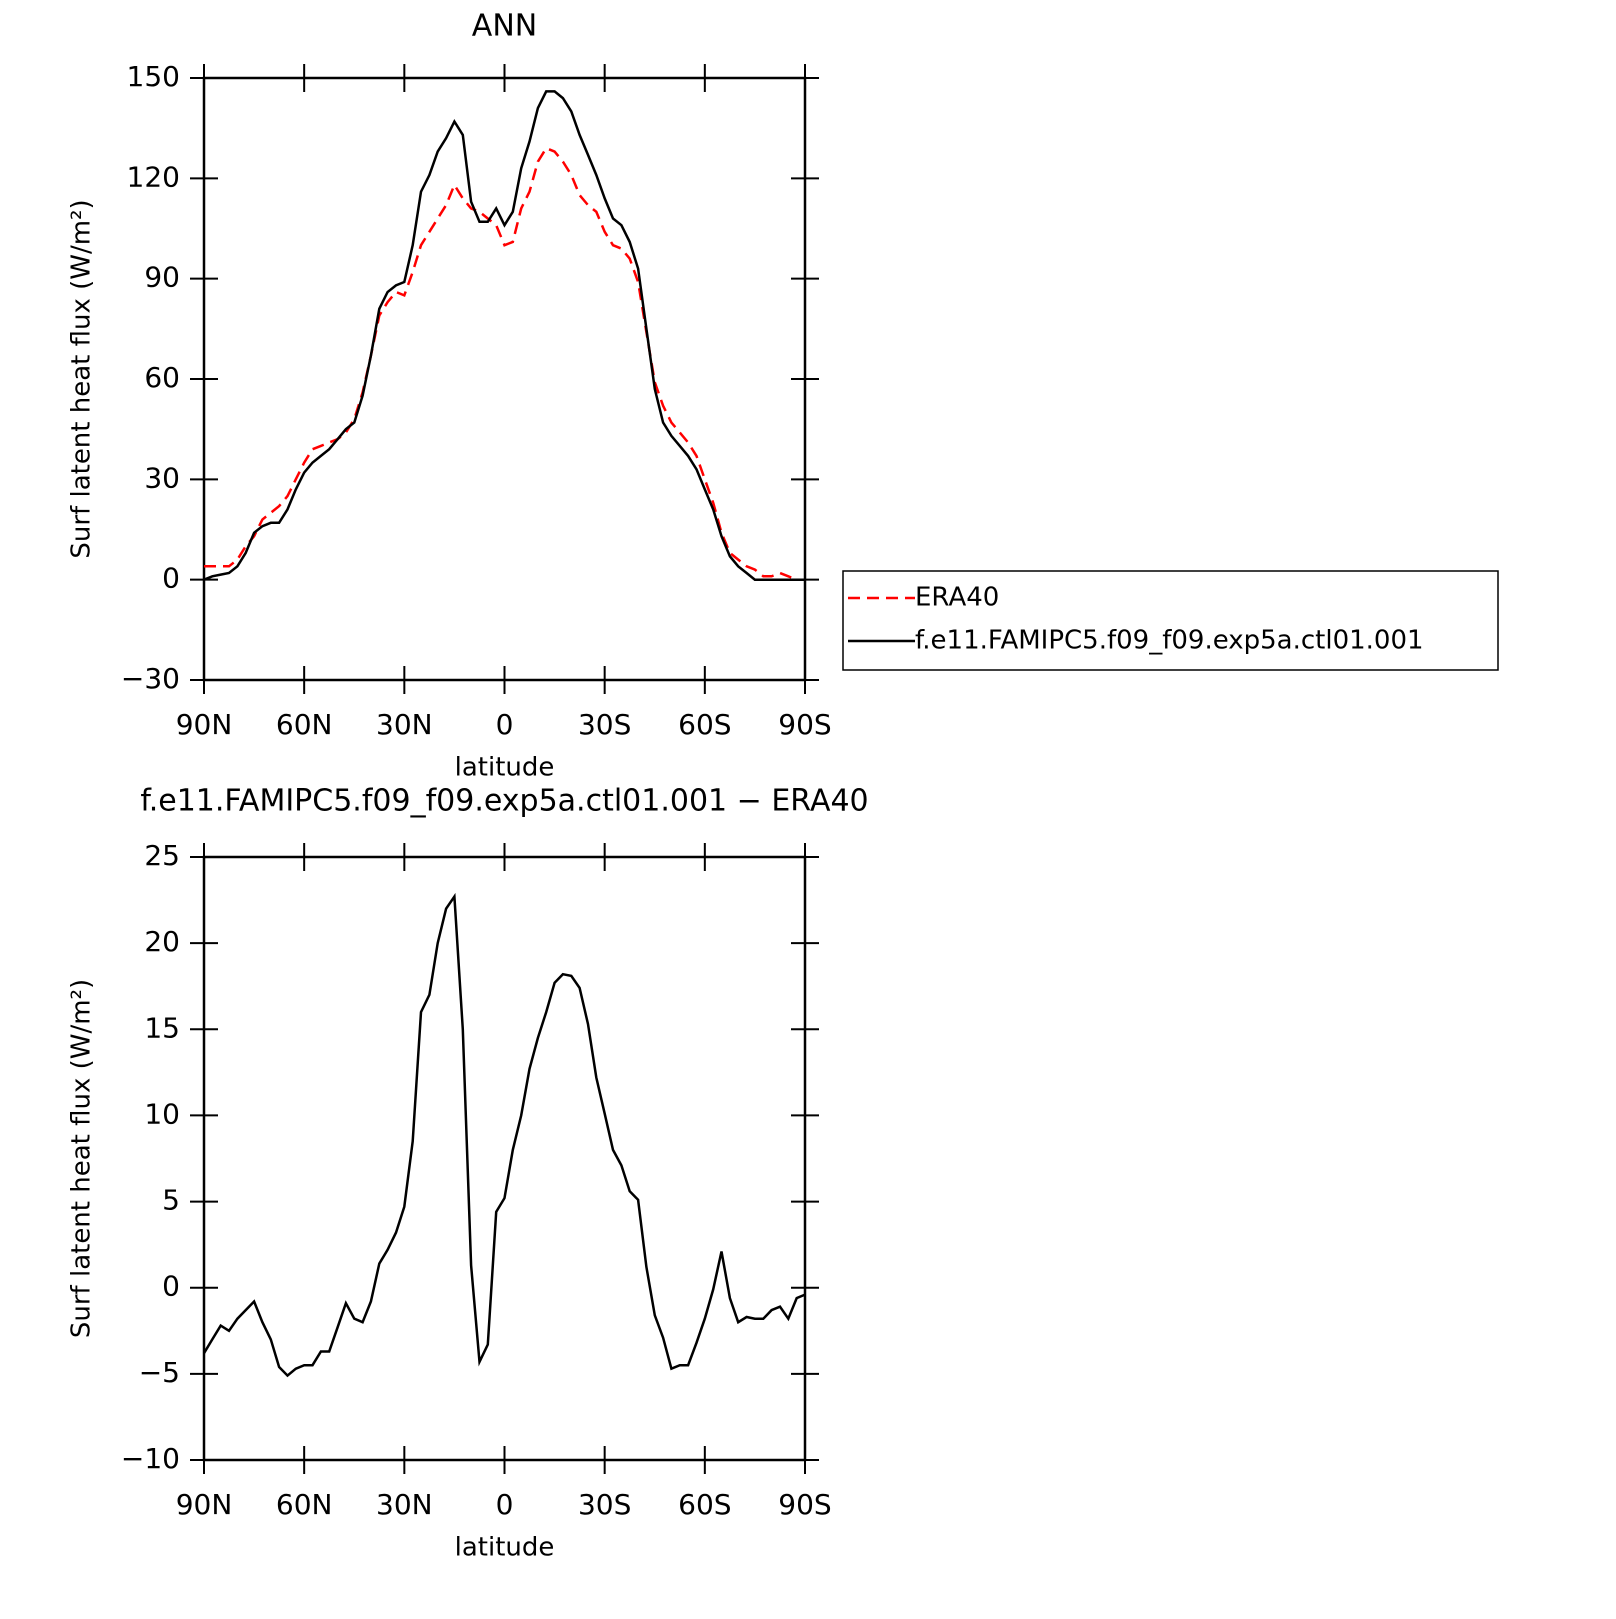 This screenshot has width=1616, height=1619. What do you see at coordinates (1169, 641) in the screenshot?
I see `legend-label: f.e11.FAMIPC5.f09_f09.exp5a.ctl01.001` at bounding box center [1169, 641].